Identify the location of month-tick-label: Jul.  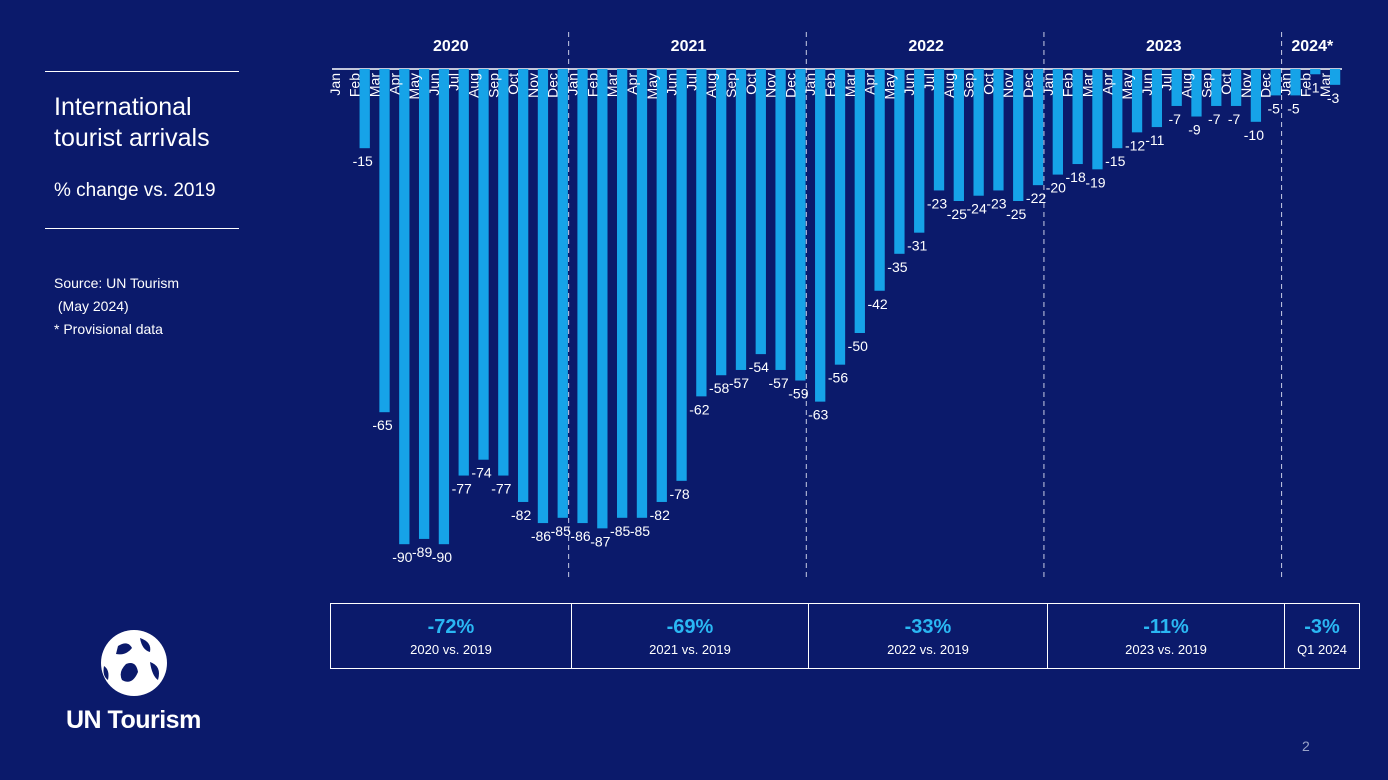
(1167, 82).